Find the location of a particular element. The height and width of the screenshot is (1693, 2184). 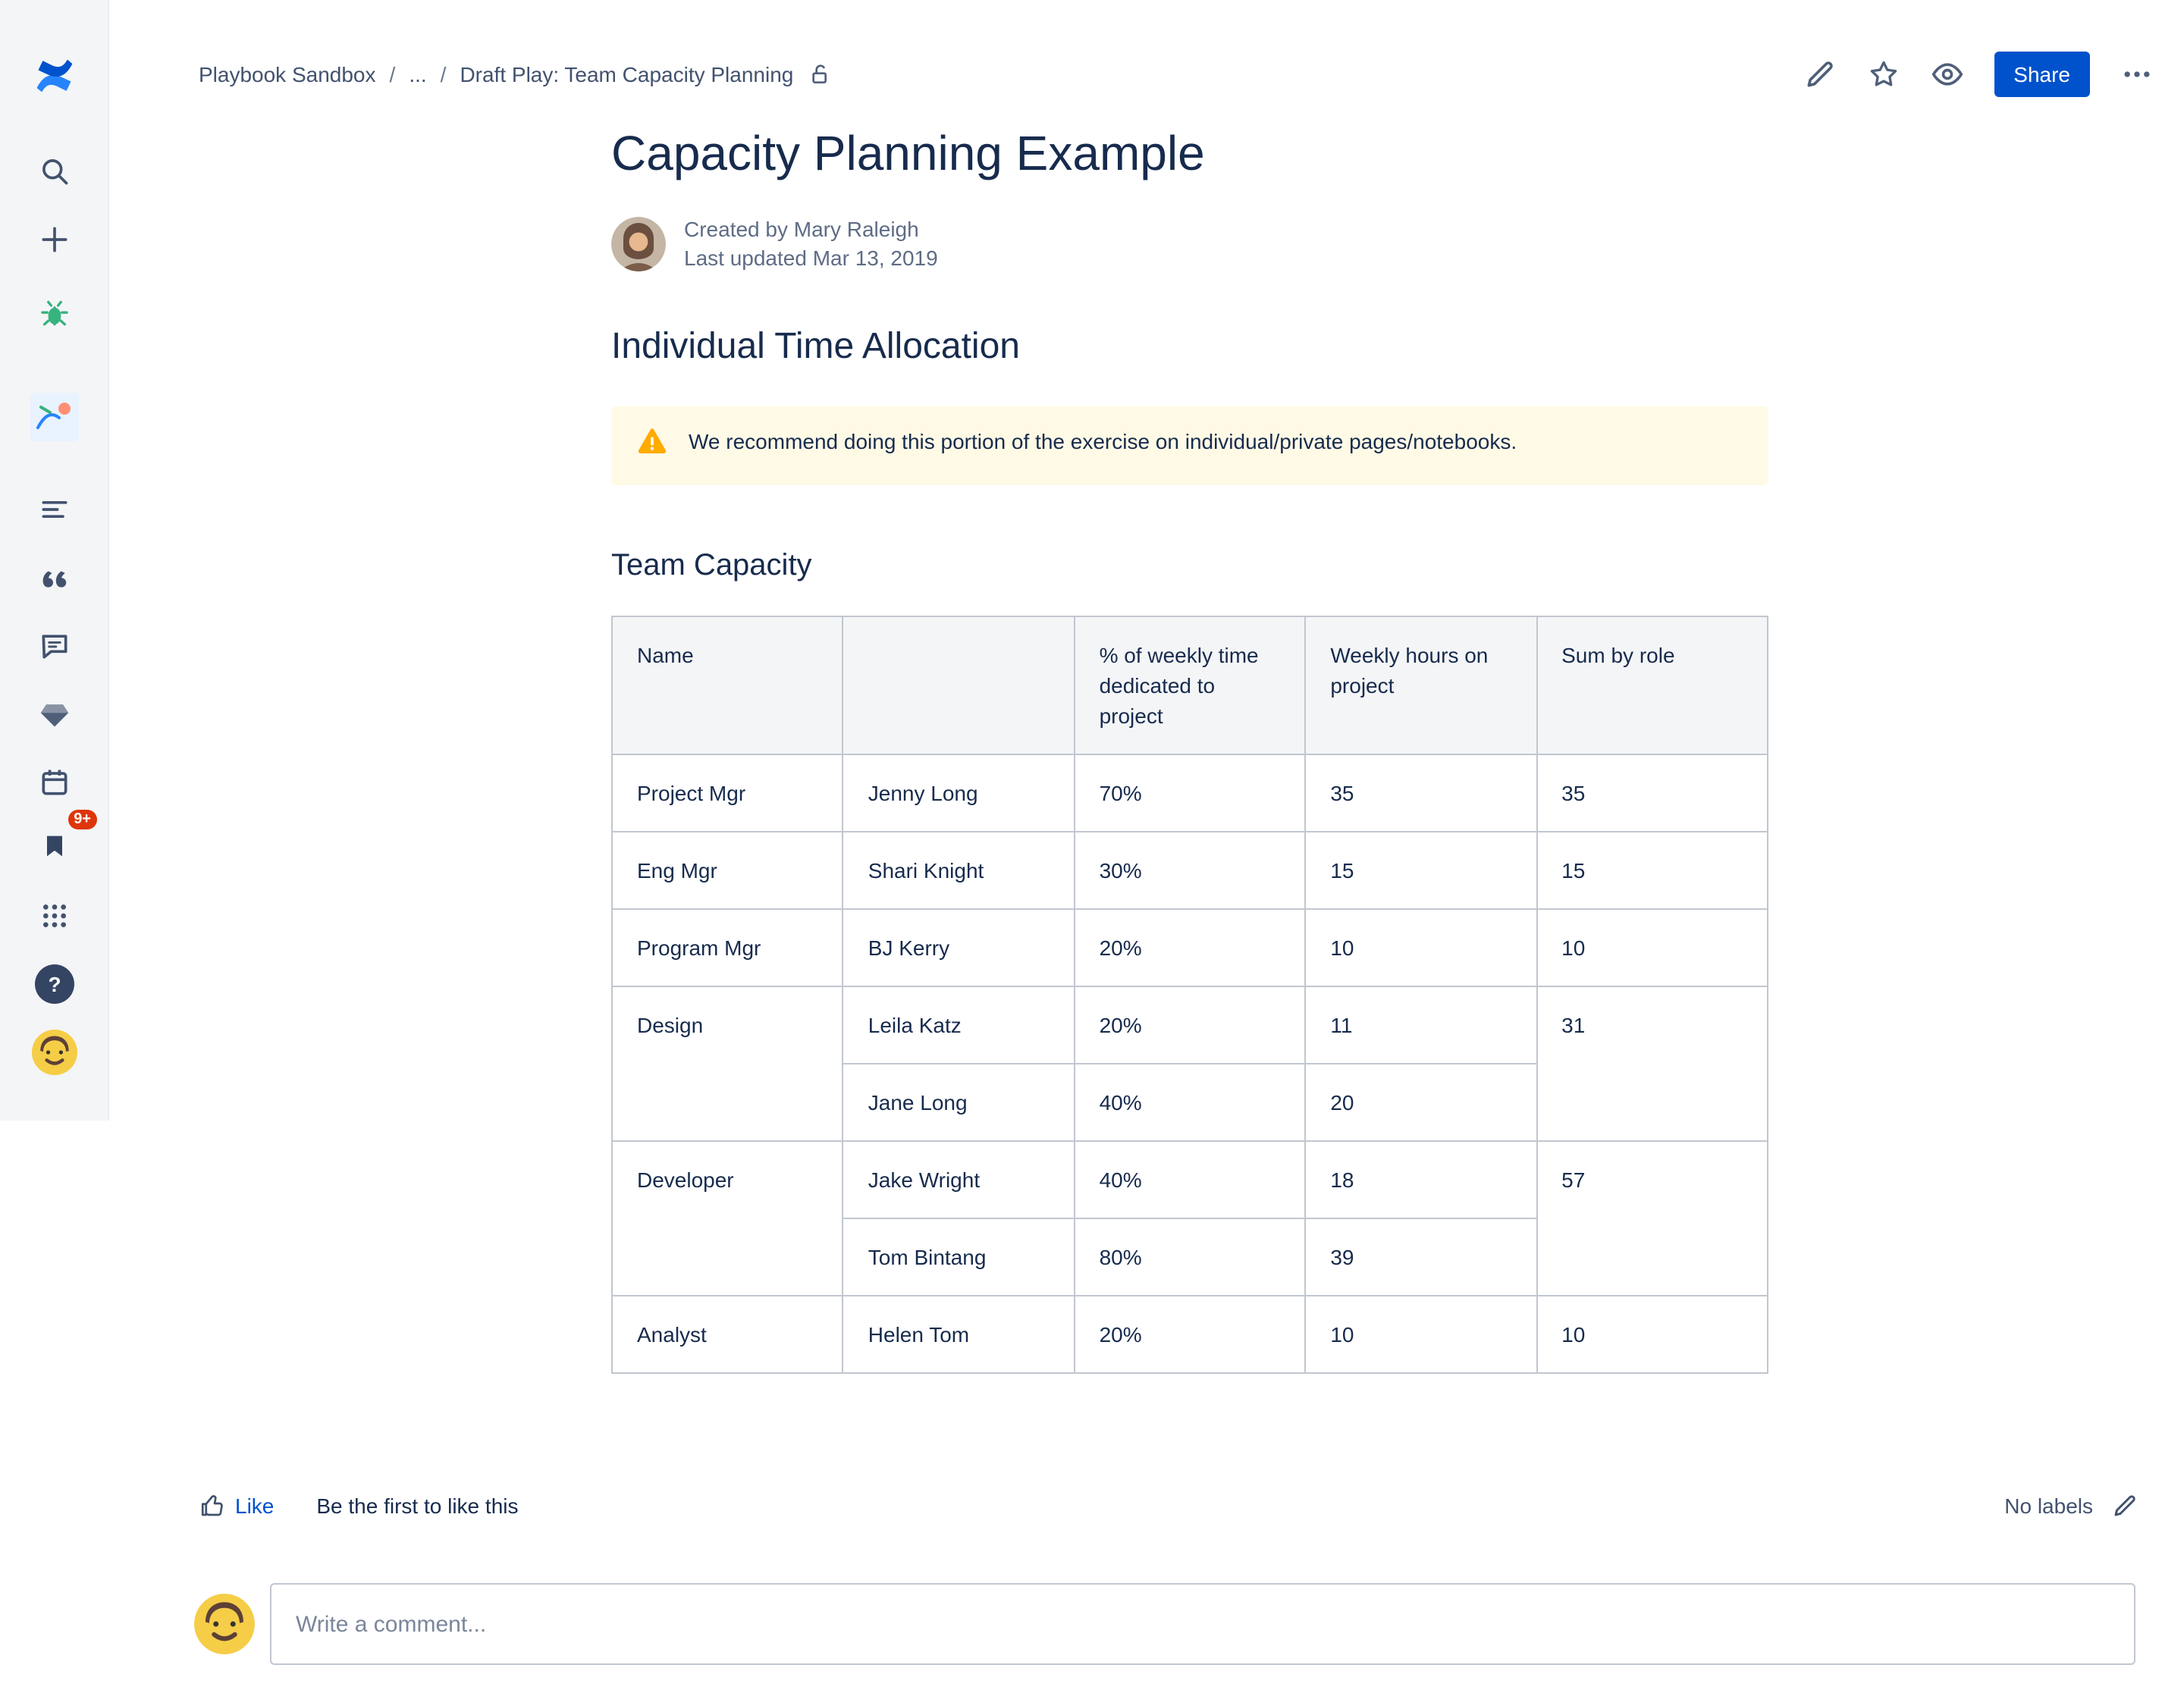

labels-text: No labels is located at coordinates (2048, 1506).